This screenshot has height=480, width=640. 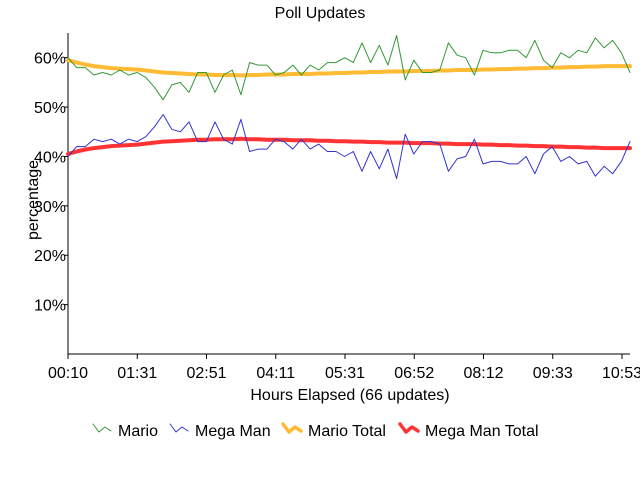 What do you see at coordinates (621, 373) in the screenshot?
I see `x-tick-label: 10:53` at bounding box center [621, 373].